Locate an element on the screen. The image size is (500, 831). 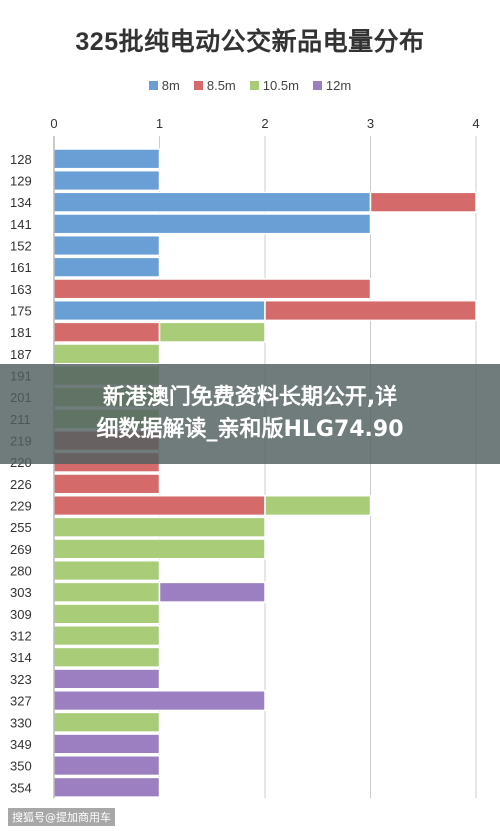
y-tick-label: 327 is located at coordinates (21, 701).